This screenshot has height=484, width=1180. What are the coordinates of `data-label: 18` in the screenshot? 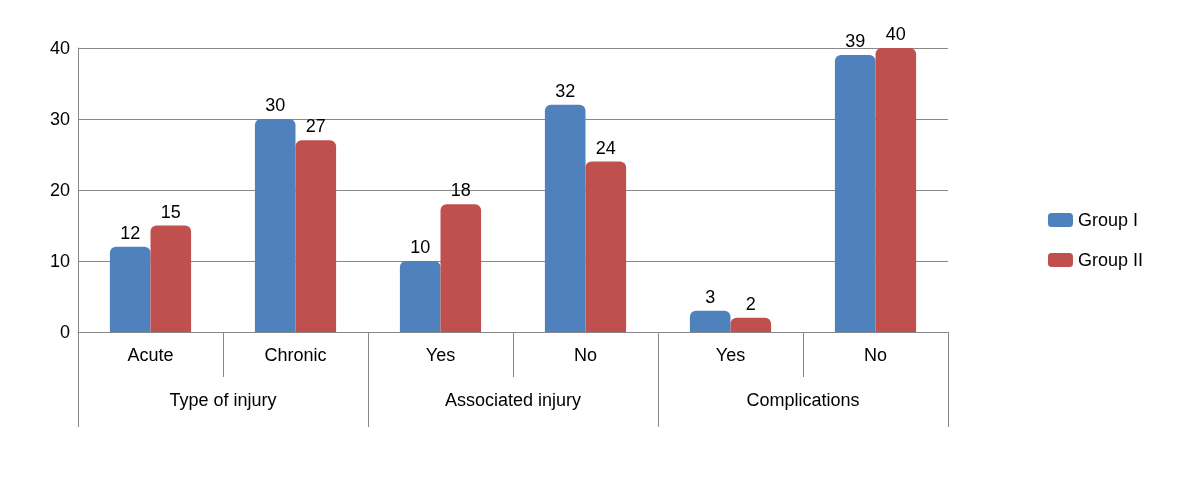 It's located at (460, 190).